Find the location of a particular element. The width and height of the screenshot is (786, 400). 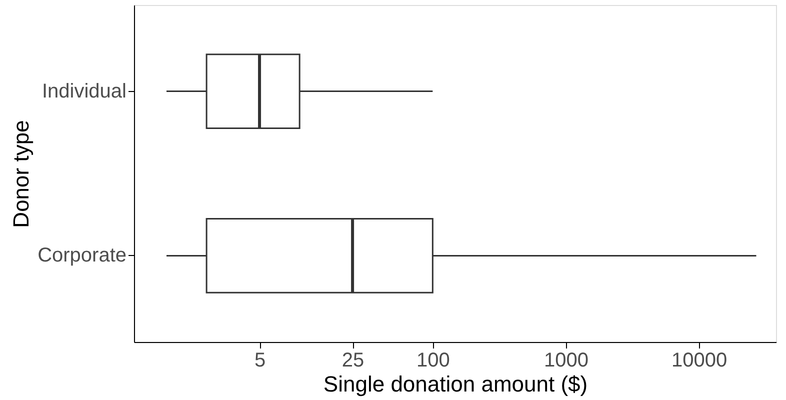

y-tick-label: Corporate is located at coordinates (82, 255).